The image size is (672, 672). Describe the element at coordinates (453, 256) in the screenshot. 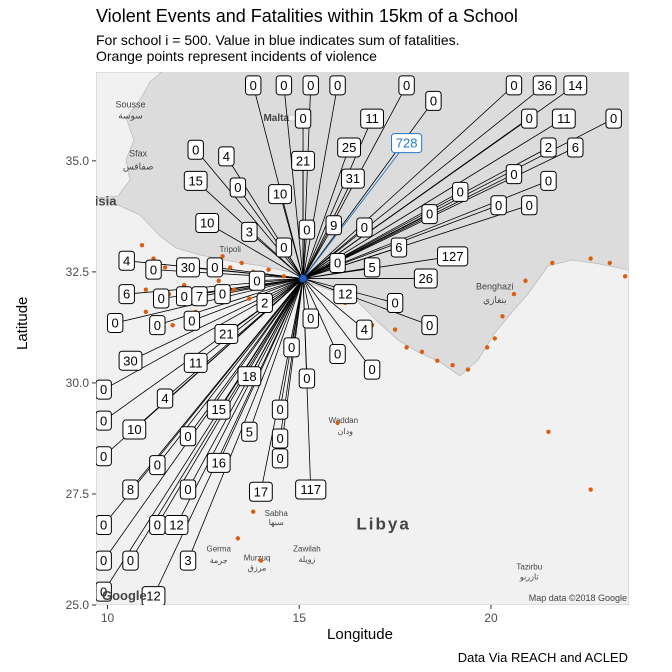

I see `fatality-label-37-text: 127` at that location.